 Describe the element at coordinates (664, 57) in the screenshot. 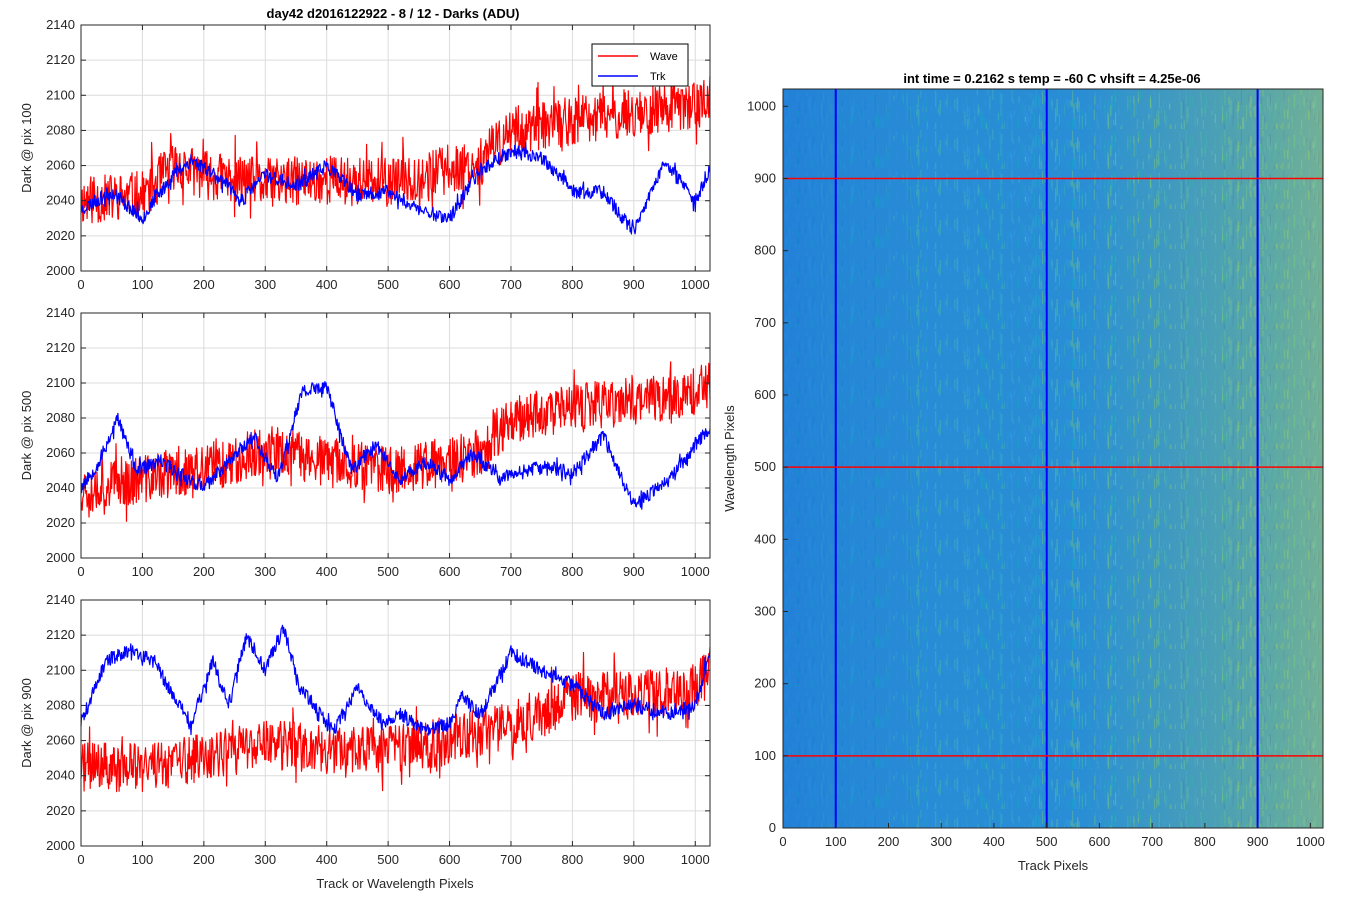

I see `legend-label-wave: Wave` at that location.